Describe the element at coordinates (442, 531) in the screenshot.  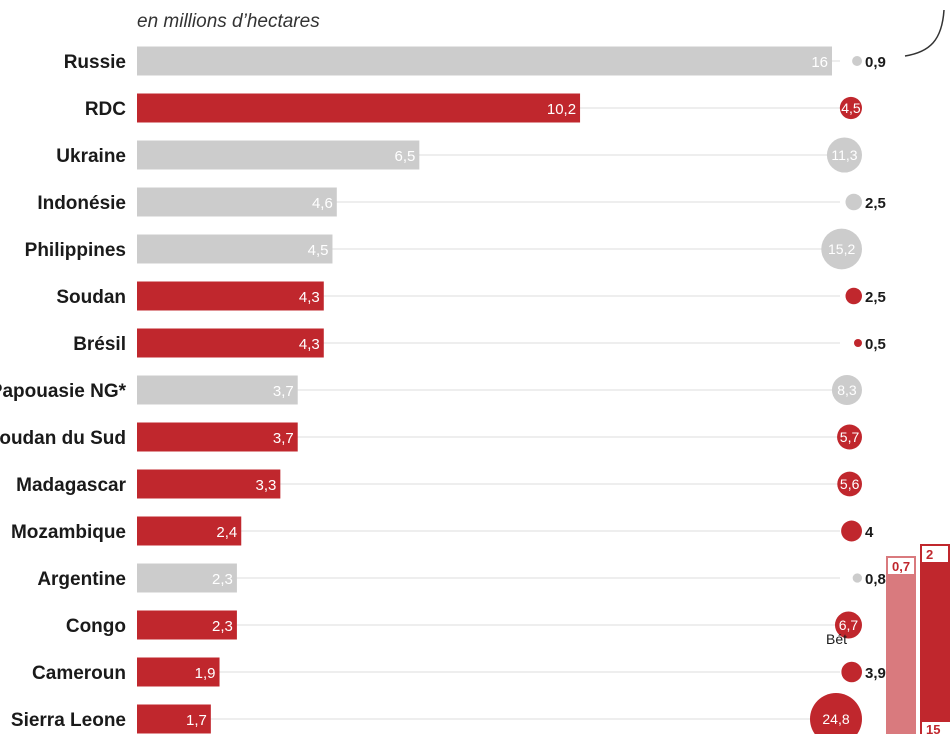
I see `chart-row: Mozambique 2,4 4` at that location.